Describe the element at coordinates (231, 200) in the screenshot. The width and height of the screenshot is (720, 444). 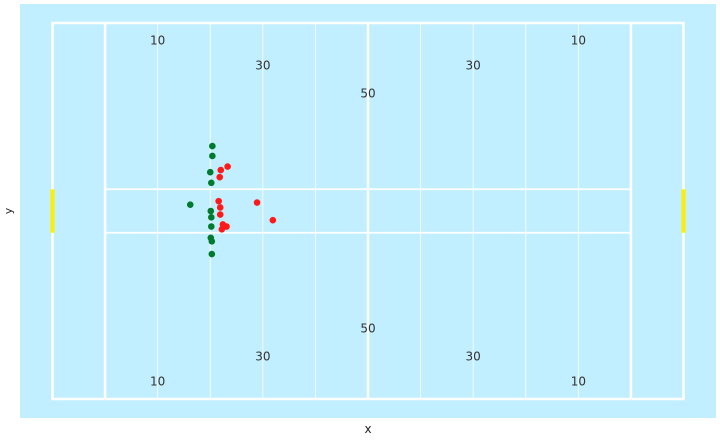
I see `data-points` at that location.